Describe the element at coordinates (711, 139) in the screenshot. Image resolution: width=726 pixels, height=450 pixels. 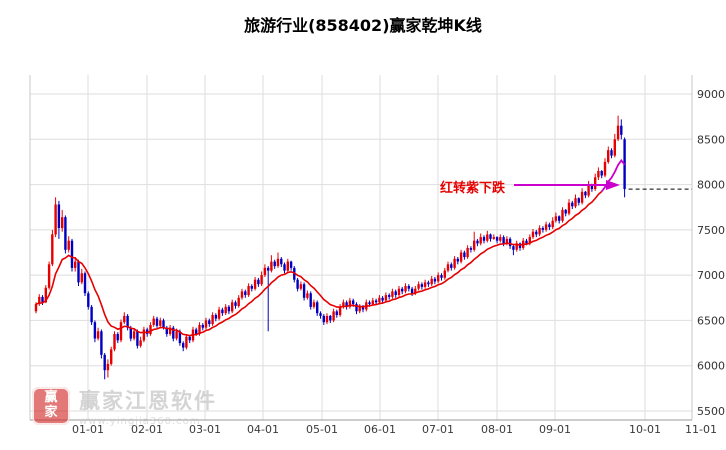
I see `y-tick-label: 8500` at that location.